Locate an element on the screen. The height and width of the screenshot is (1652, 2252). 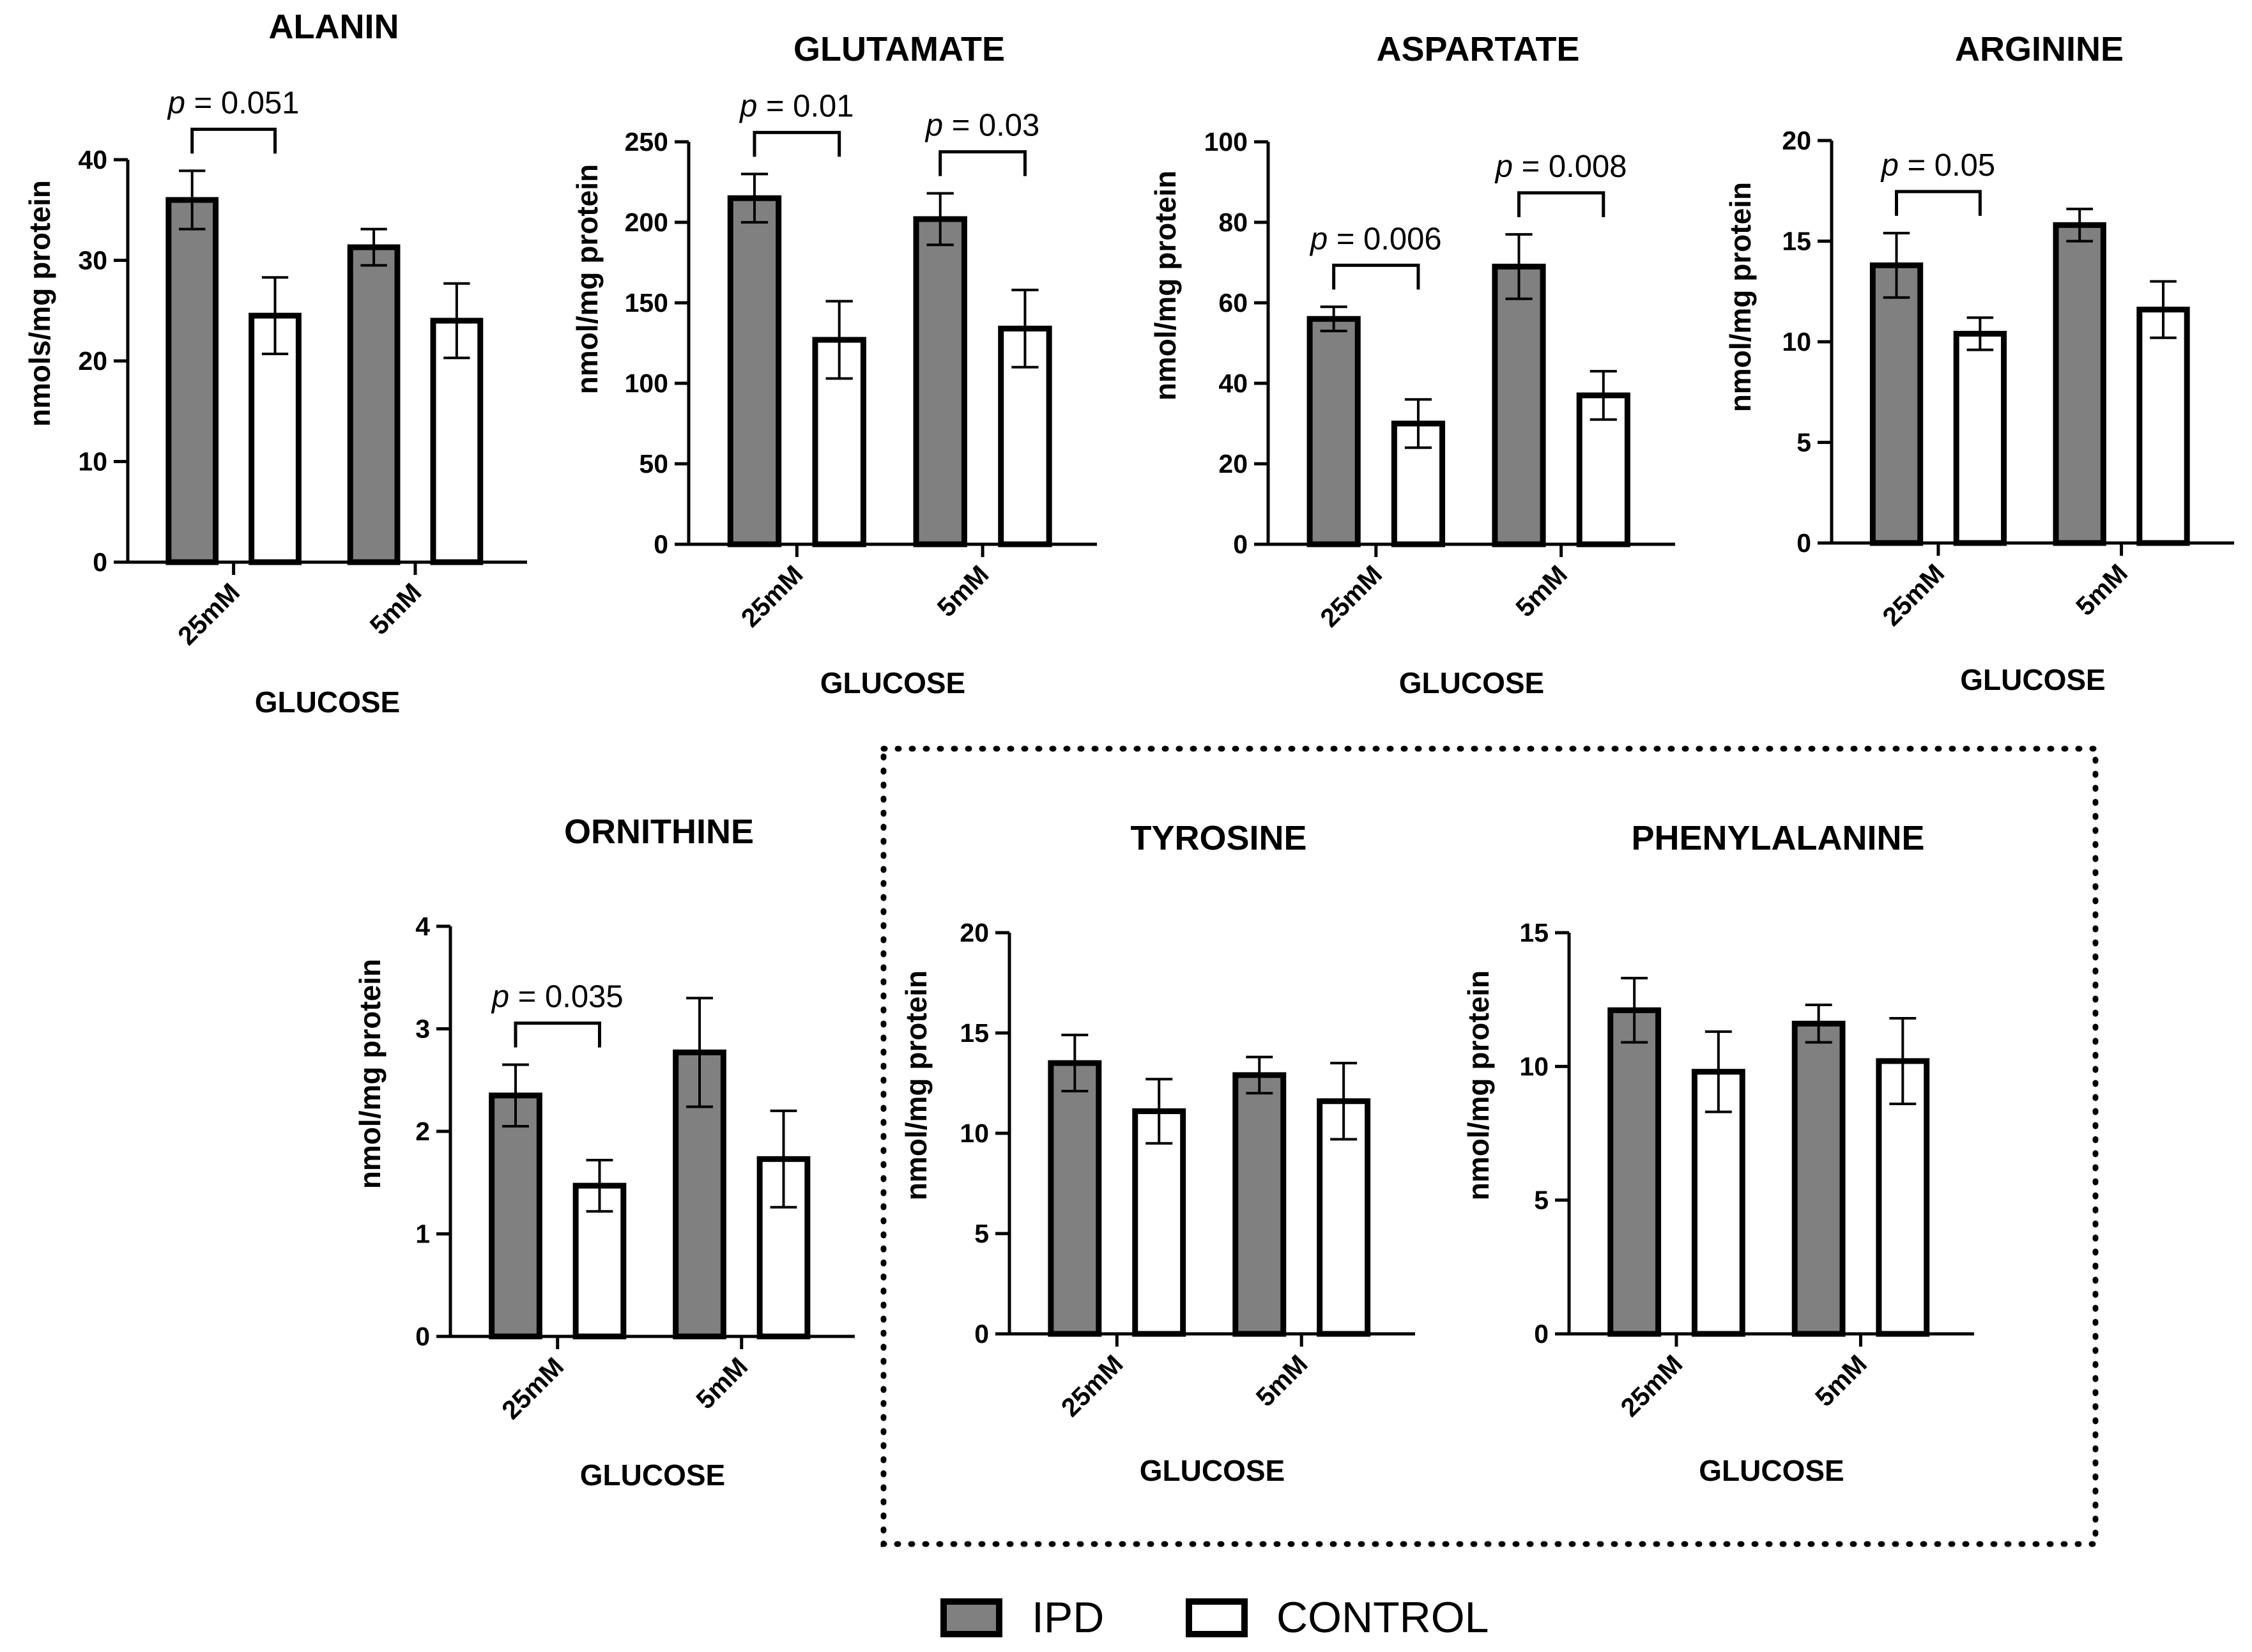
legend-item-control: CONTROL is located at coordinates (1337, 1617).